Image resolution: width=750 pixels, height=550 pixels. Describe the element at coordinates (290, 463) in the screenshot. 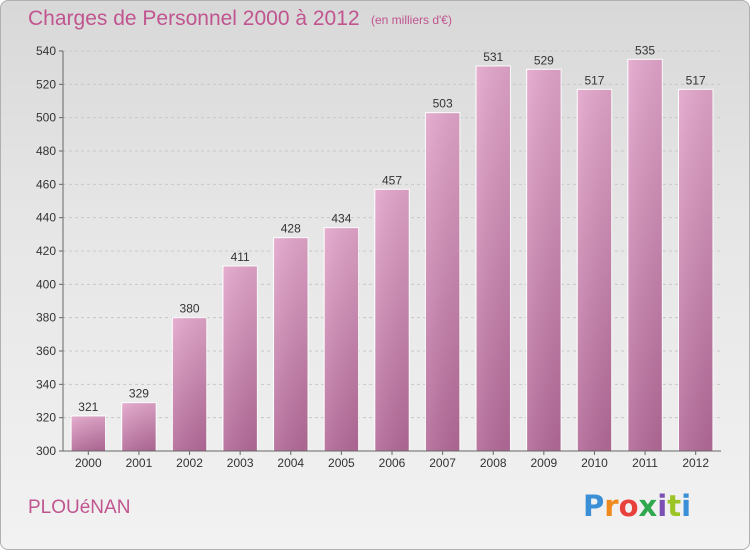

I see `x-tick-label: 2004` at that location.